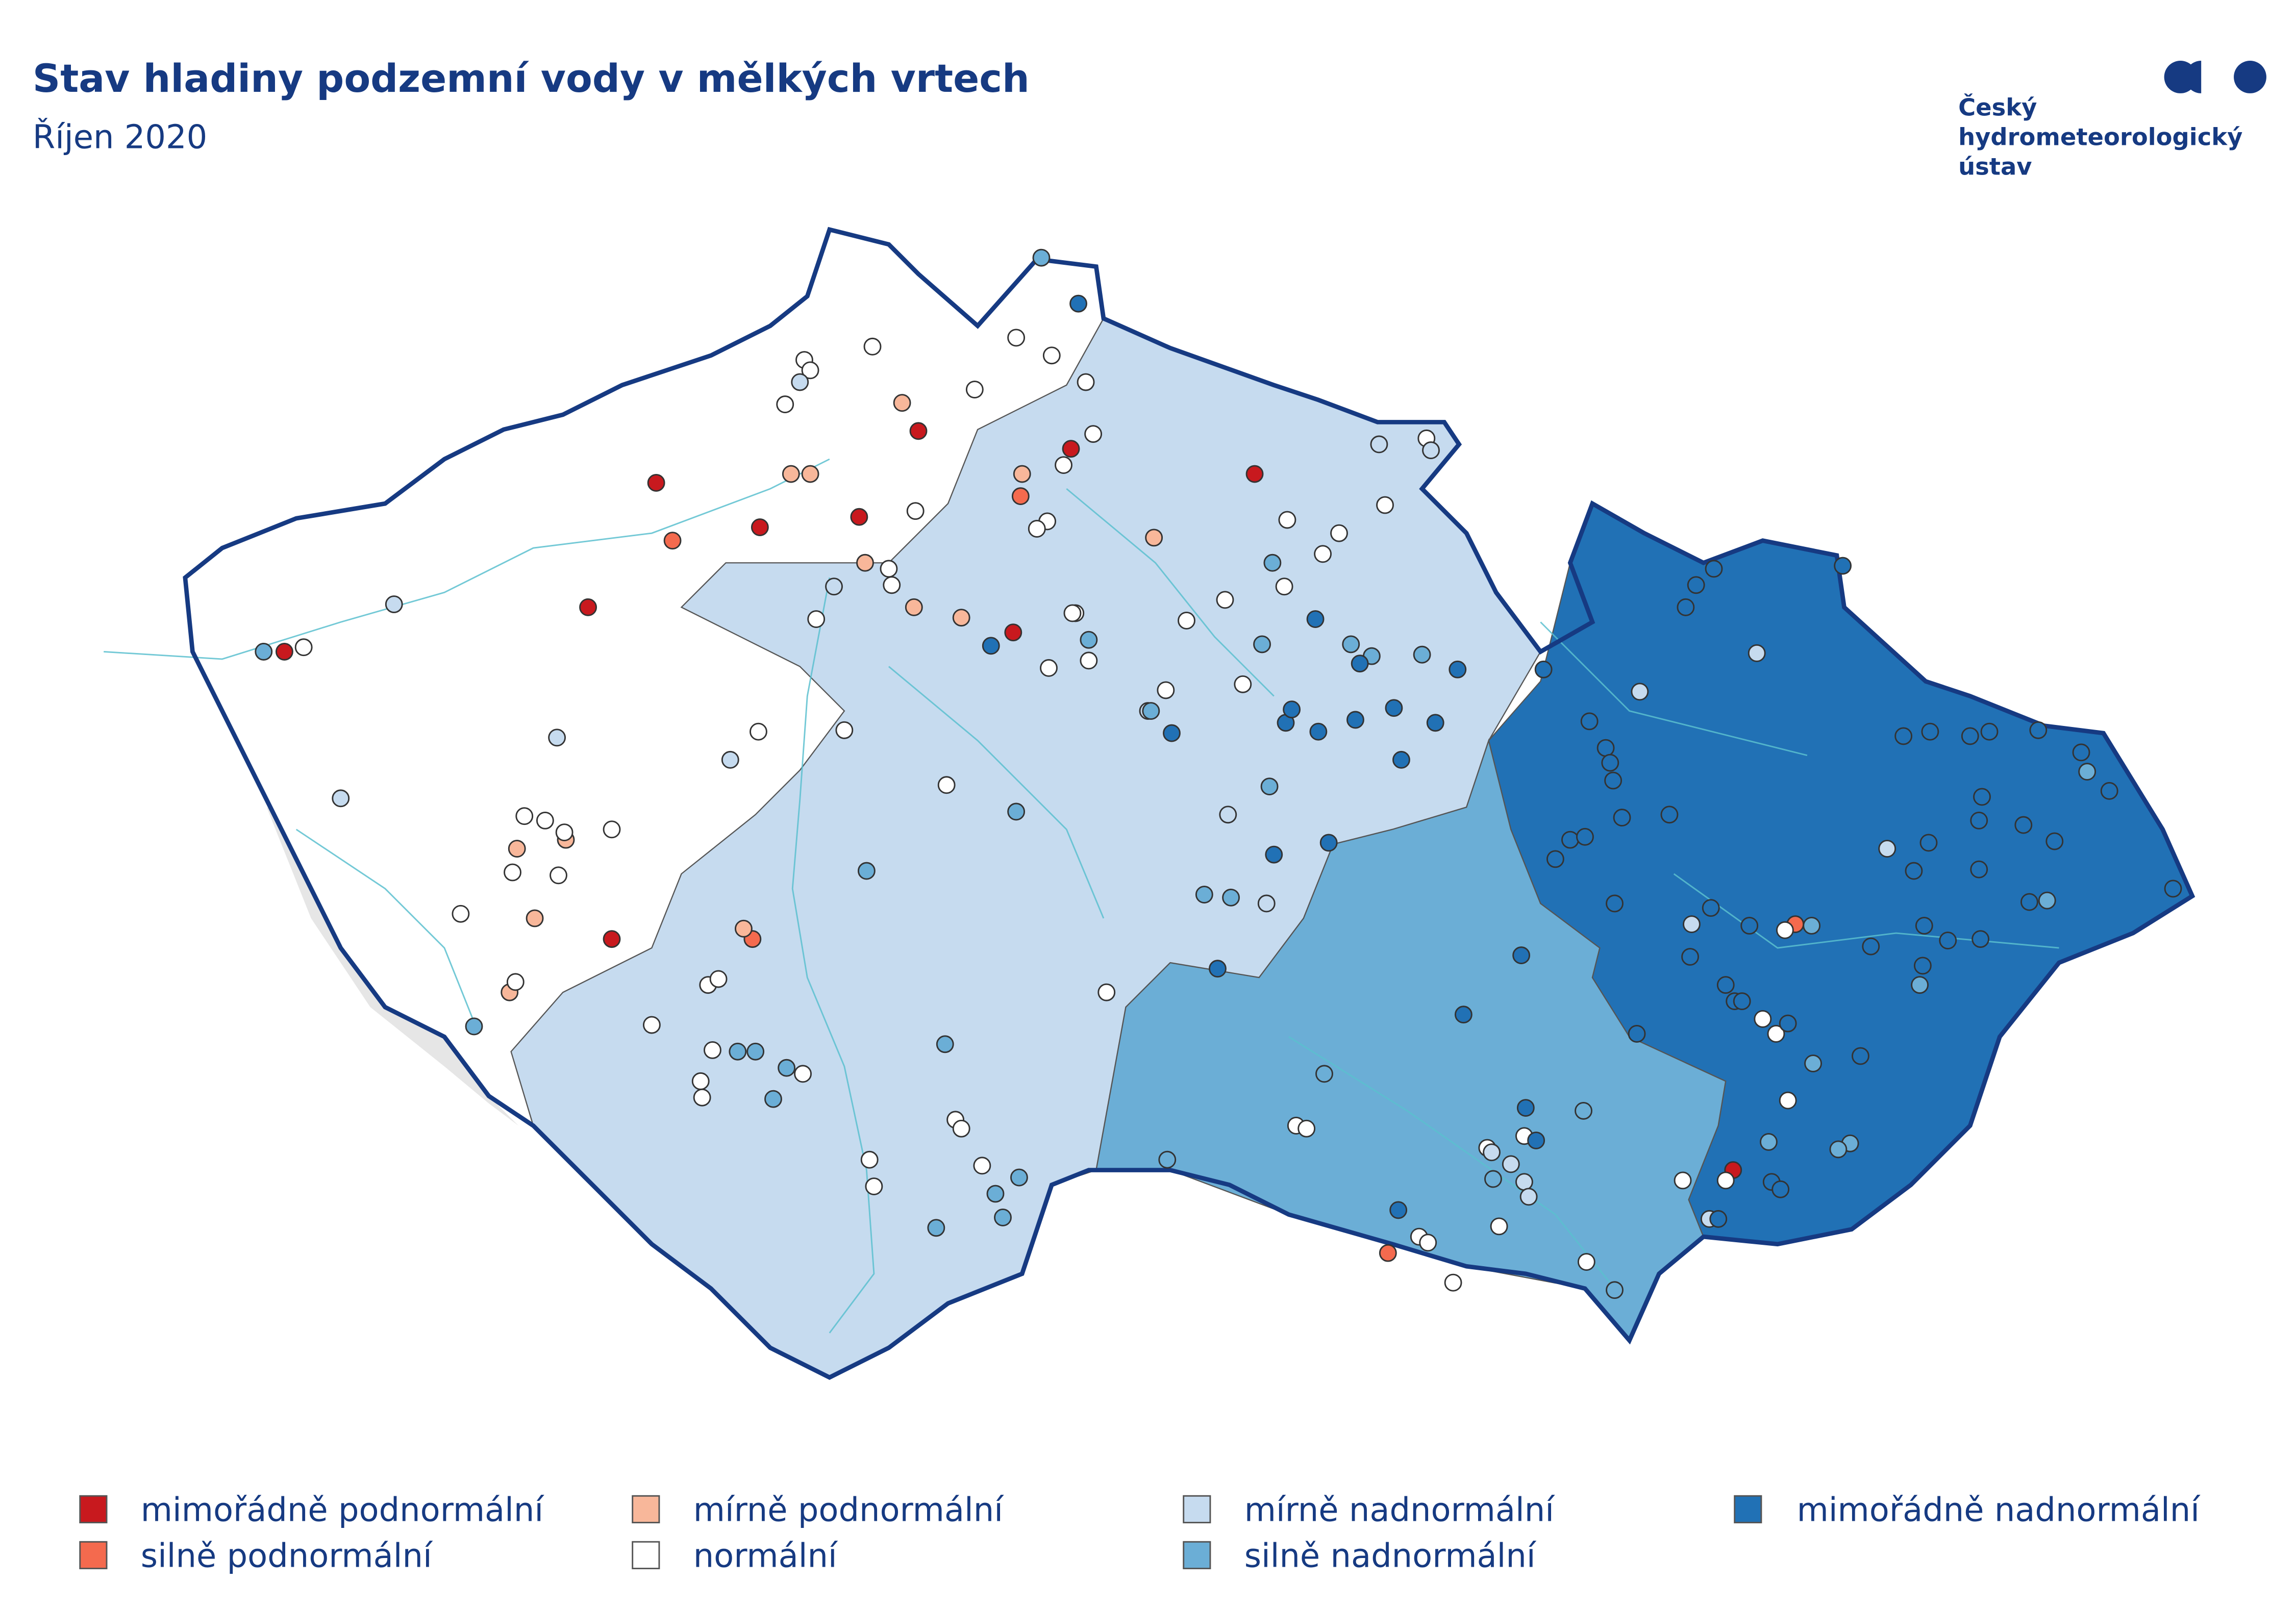 This screenshot has height=1607, width=2296. What do you see at coordinates (120, 136) in the screenshot?
I see `page-subtitle: Říjen 2020` at bounding box center [120, 136].